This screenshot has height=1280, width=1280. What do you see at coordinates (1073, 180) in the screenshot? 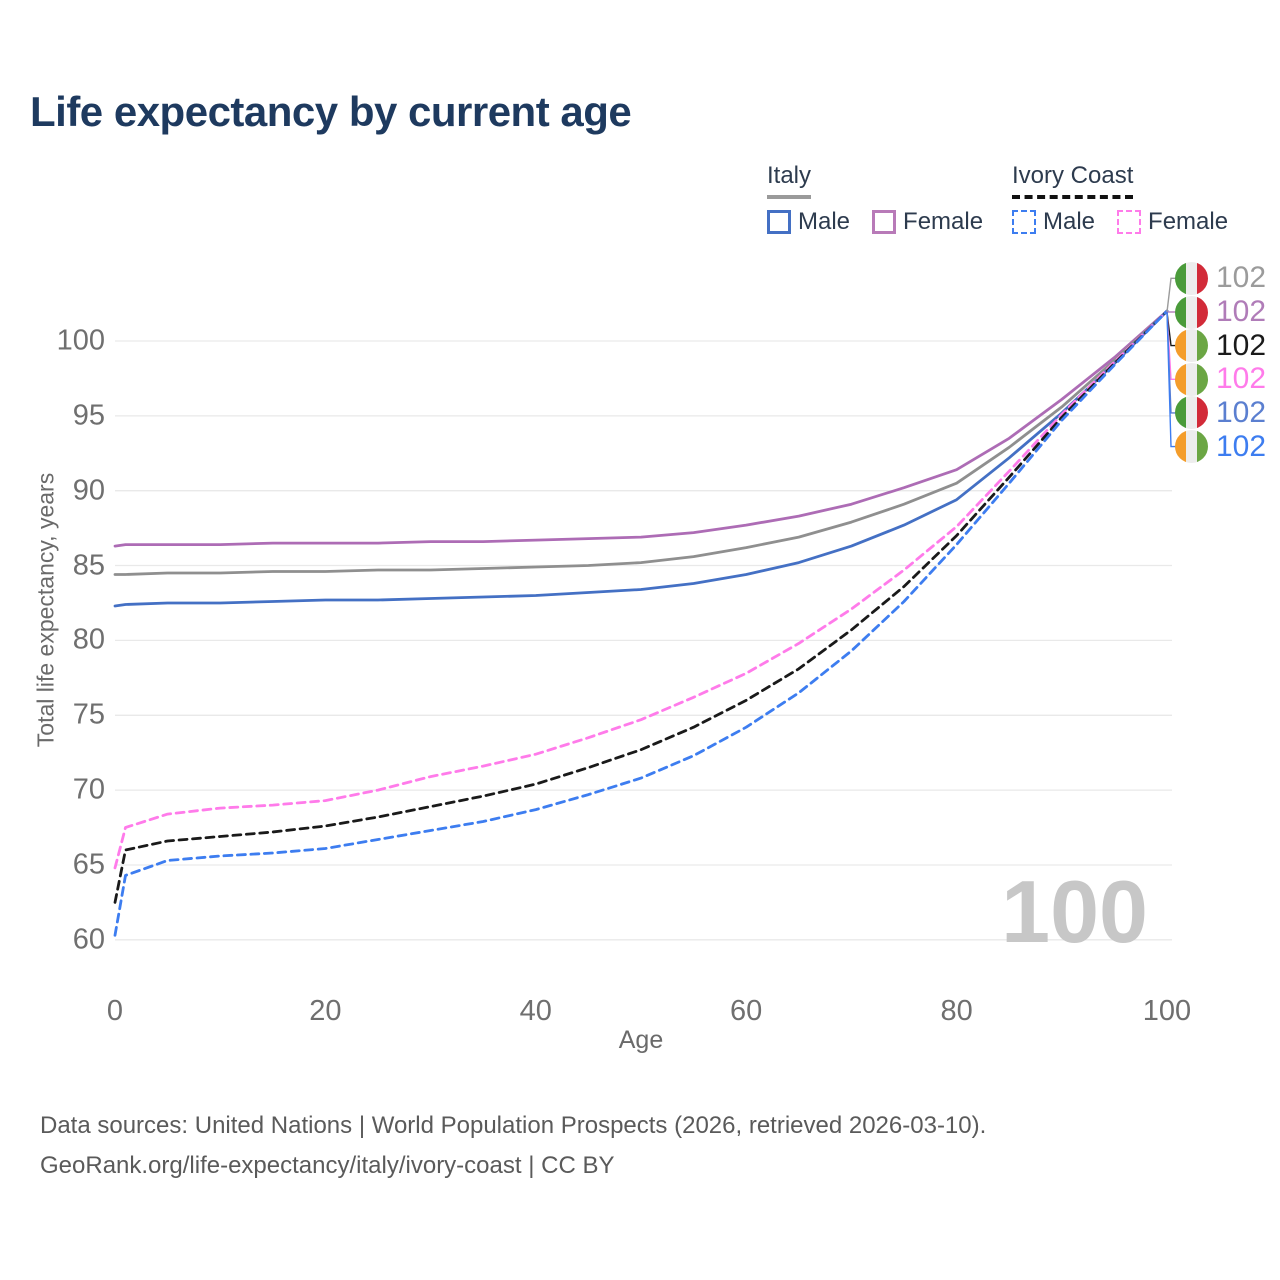
I see `legend-country-ivory-coast: Ivory Coast` at bounding box center [1073, 180].